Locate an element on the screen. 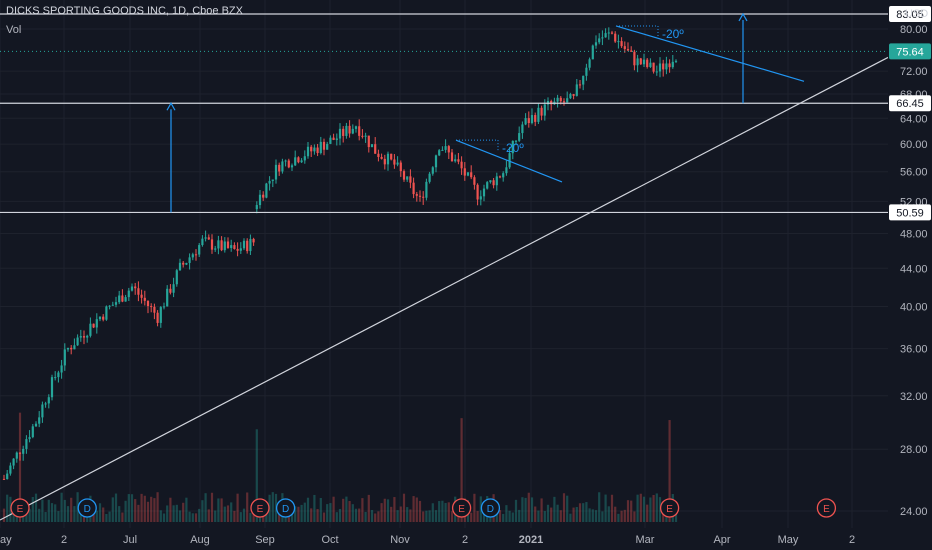  price-tag is located at coordinates (910, 212).